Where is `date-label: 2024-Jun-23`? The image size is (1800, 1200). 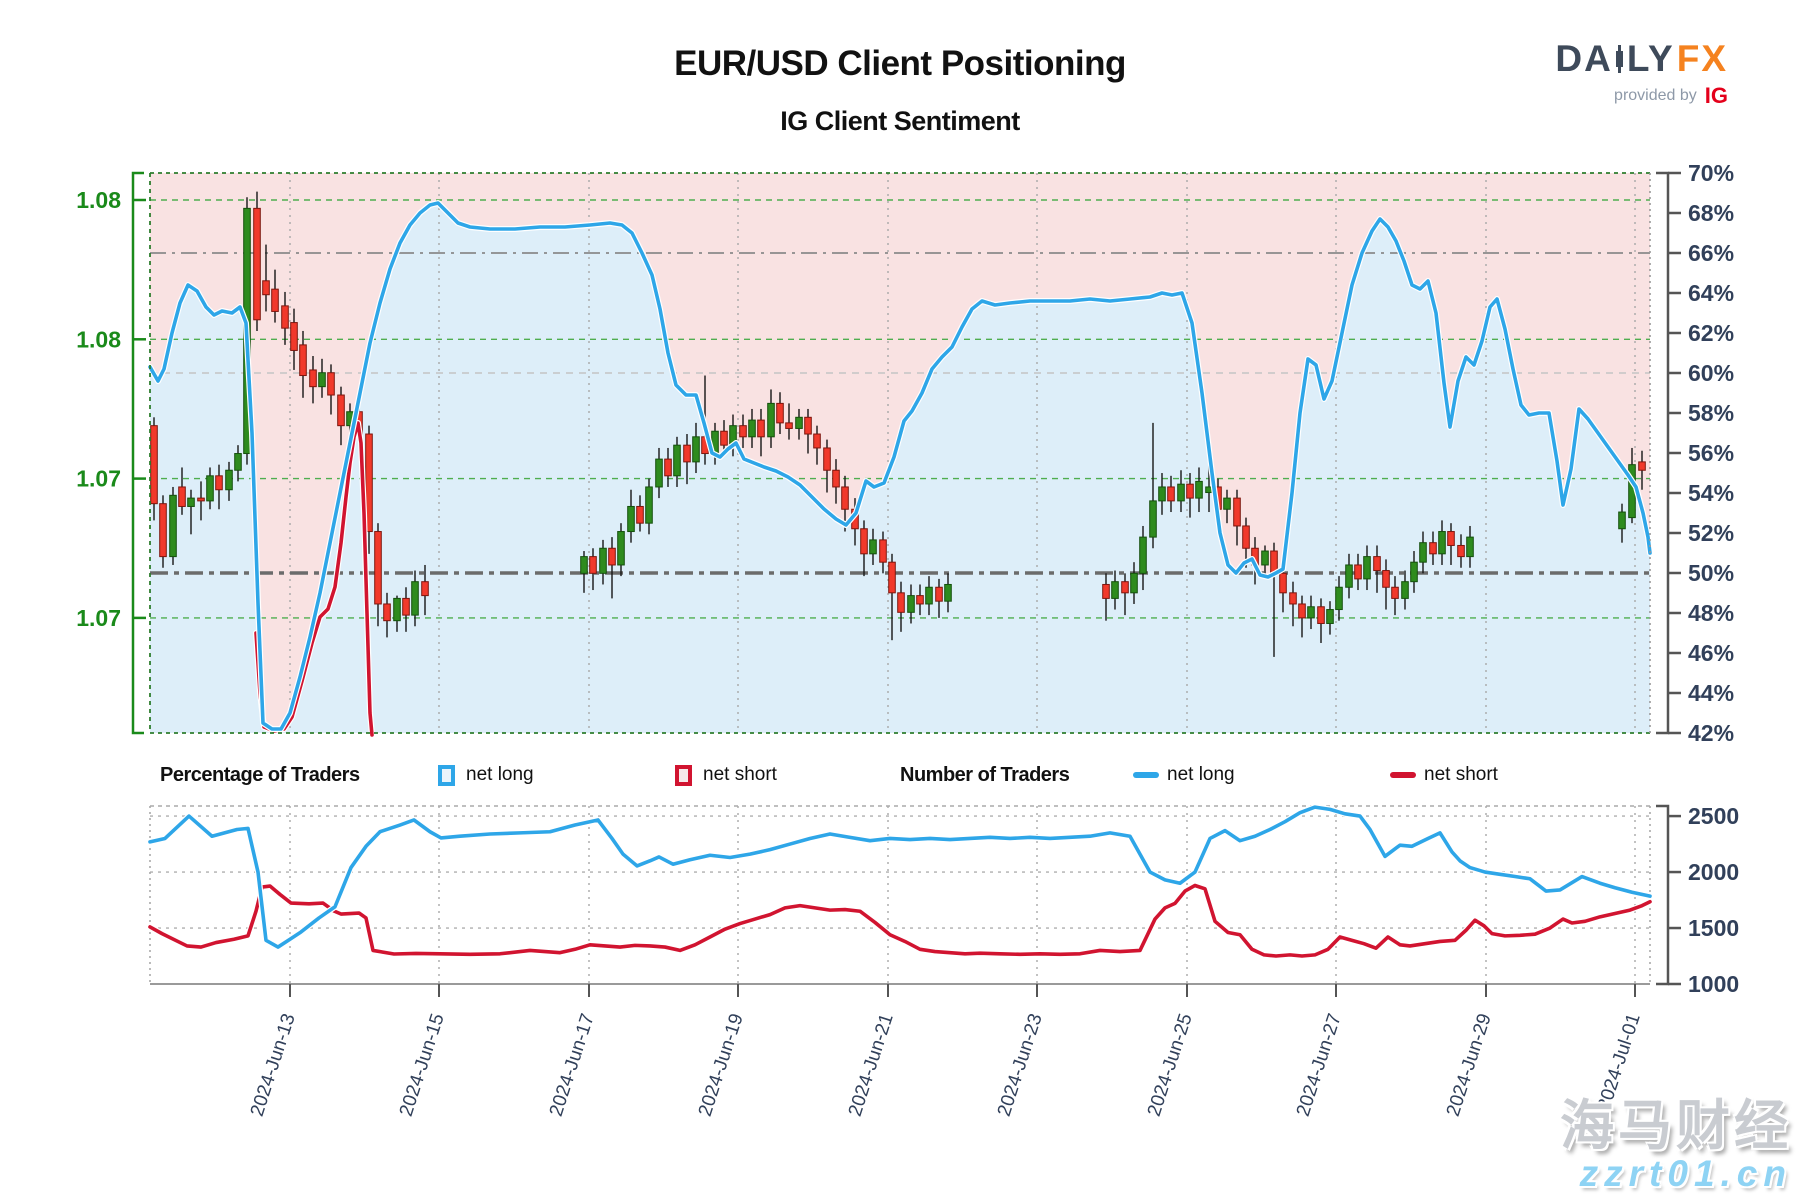 date-label: 2024-Jun-23 is located at coordinates (1020, 1065).